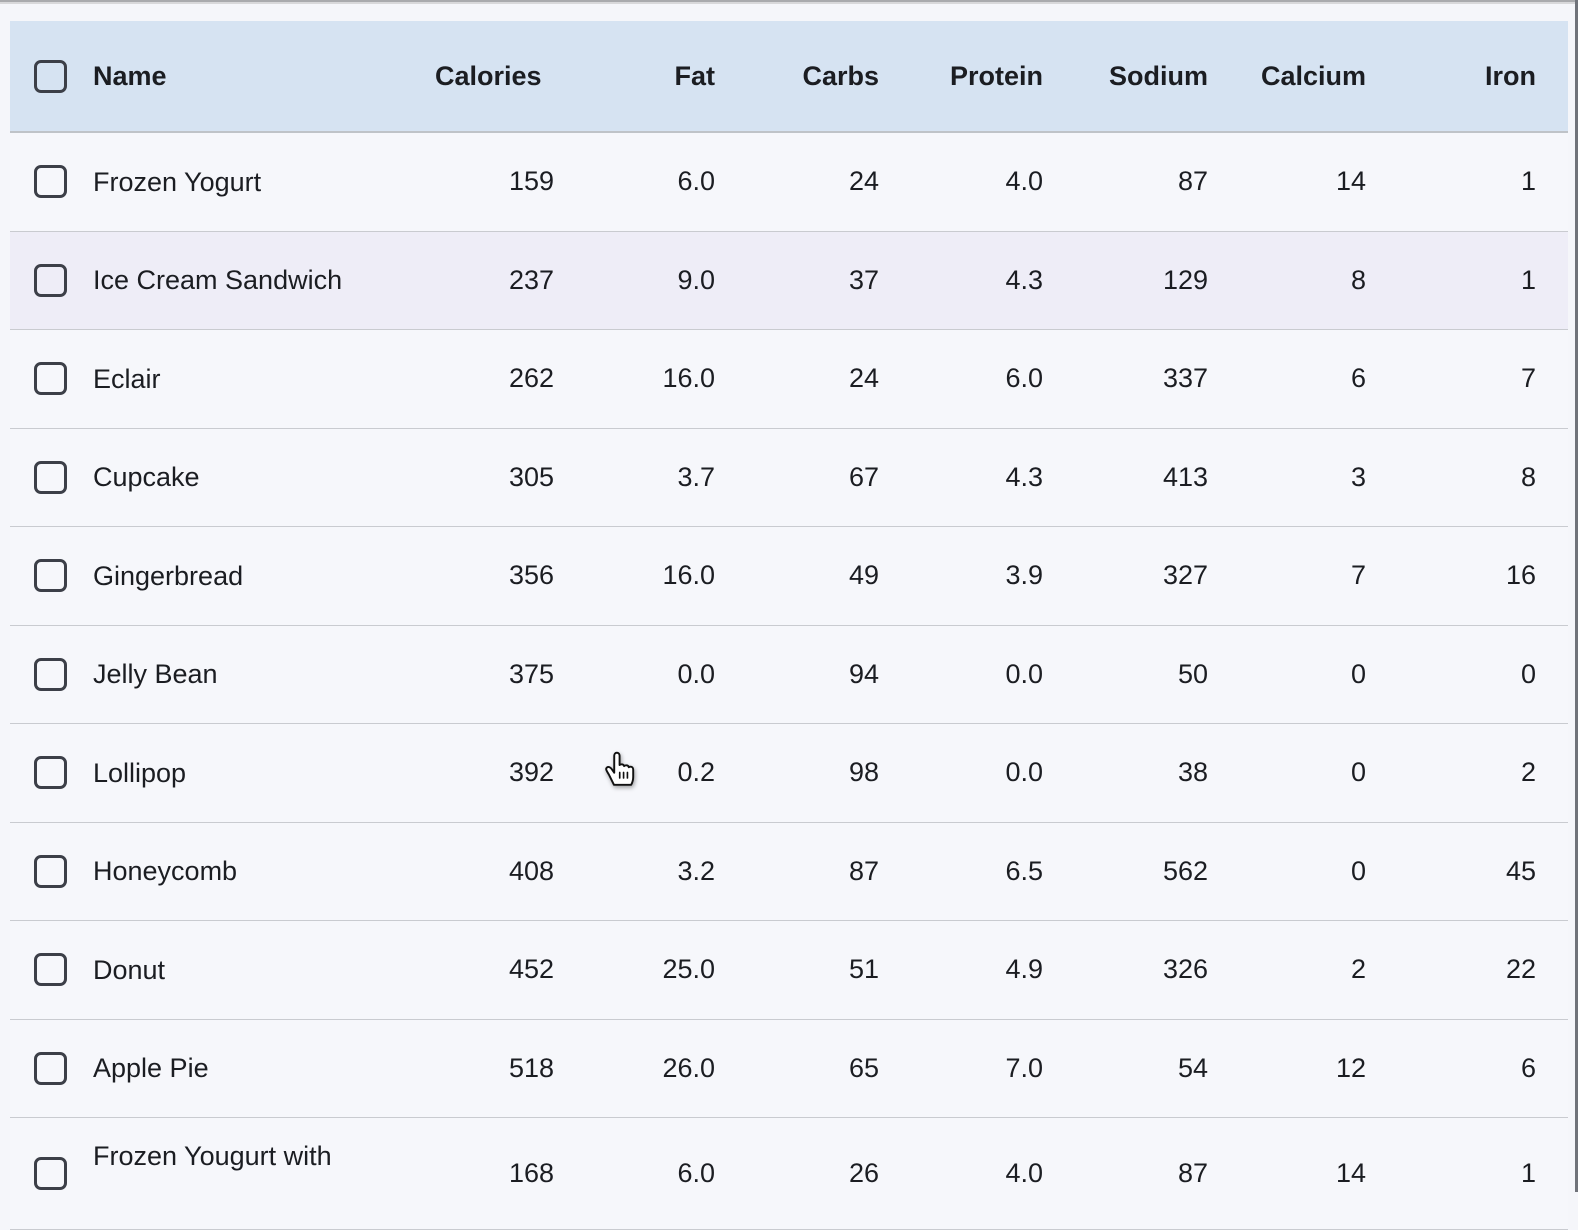 This screenshot has height=1230, width=1578. I want to click on column-header-sodium: Sodium, so click(1141, 77).